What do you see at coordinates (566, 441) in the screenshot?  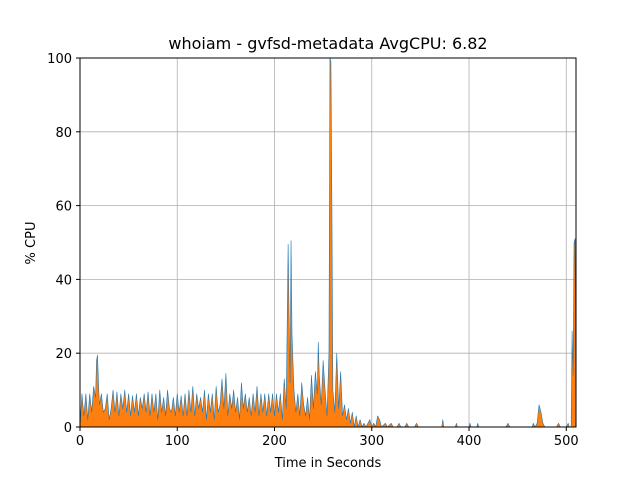 I see `x-tick-label: 500` at bounding box center [566, 441].